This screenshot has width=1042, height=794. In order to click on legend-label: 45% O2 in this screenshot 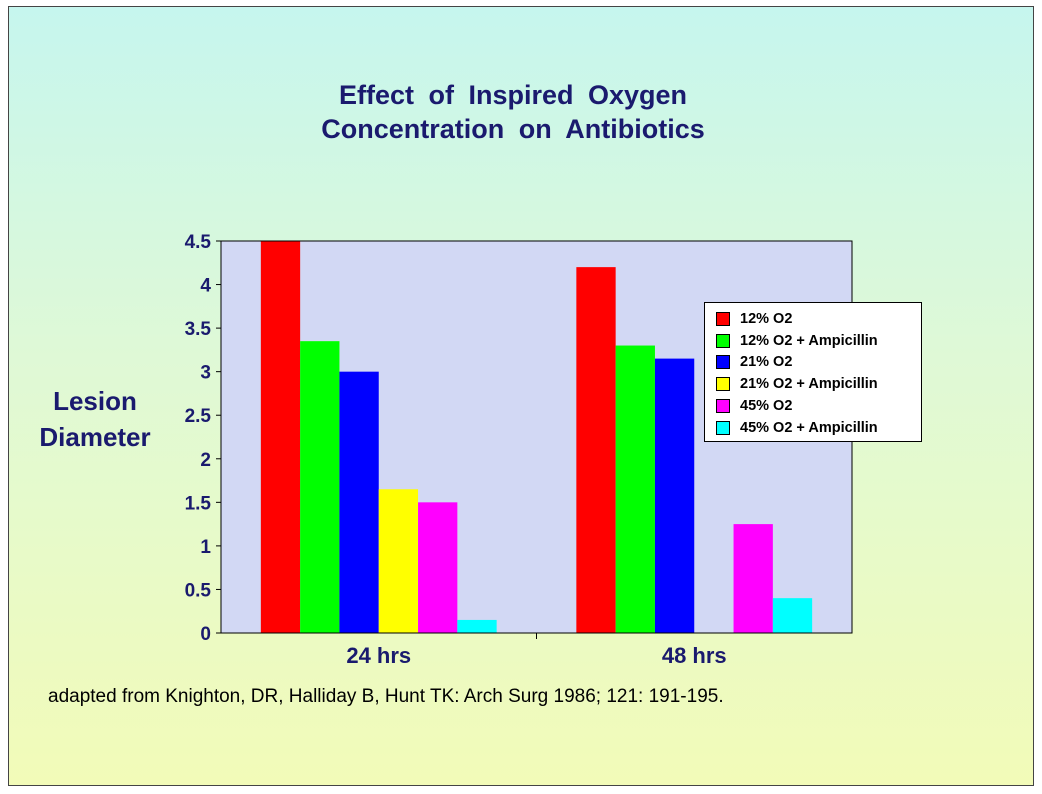, I will do `click(766, 406)`.